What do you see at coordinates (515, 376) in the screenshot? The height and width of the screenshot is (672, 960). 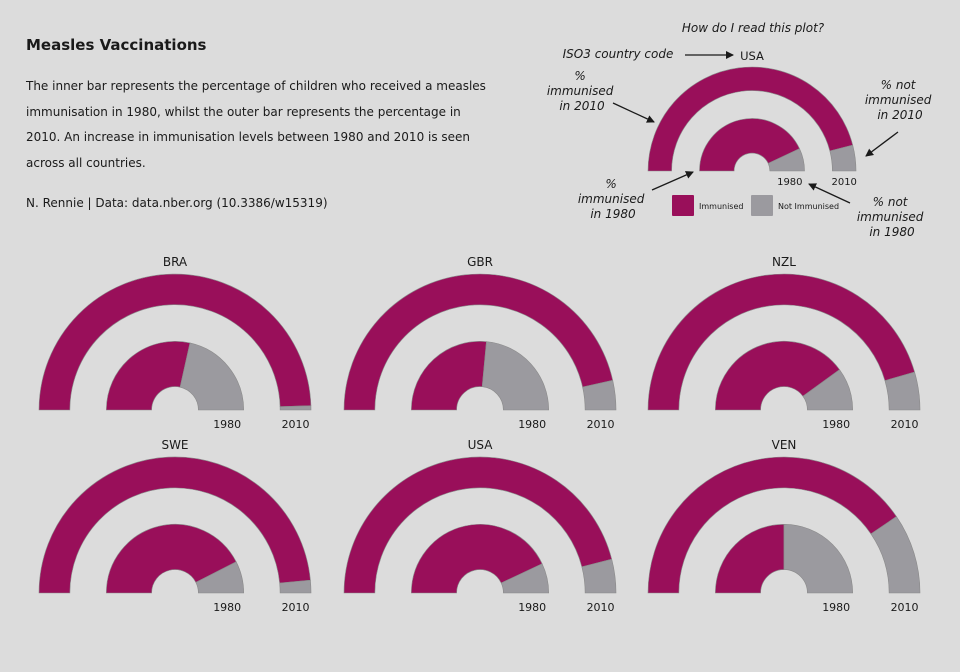 I see `gbr-bar-1980-not-immunised` at bounding box center [515, 376].